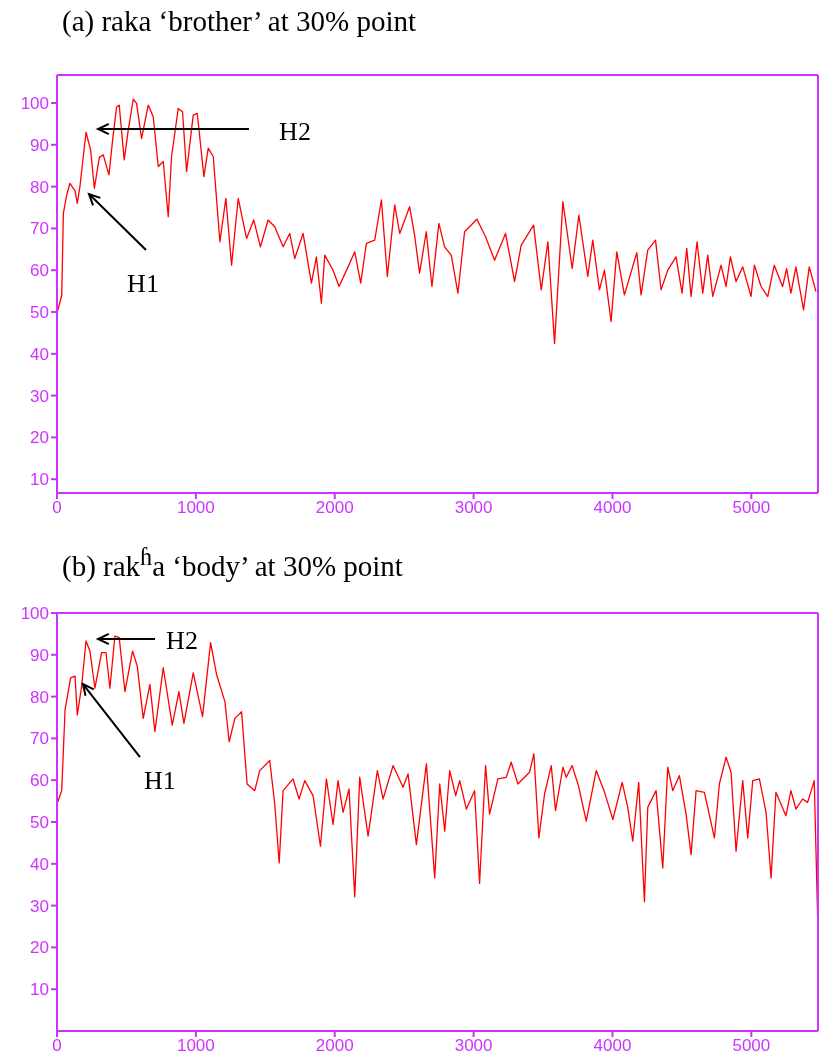 The image size is (820, 1054). Describe the element at coordinates (239, 21) in the screenshot. I see `chart-title: (a) raka ‘brother’ at 30% point` at that location.